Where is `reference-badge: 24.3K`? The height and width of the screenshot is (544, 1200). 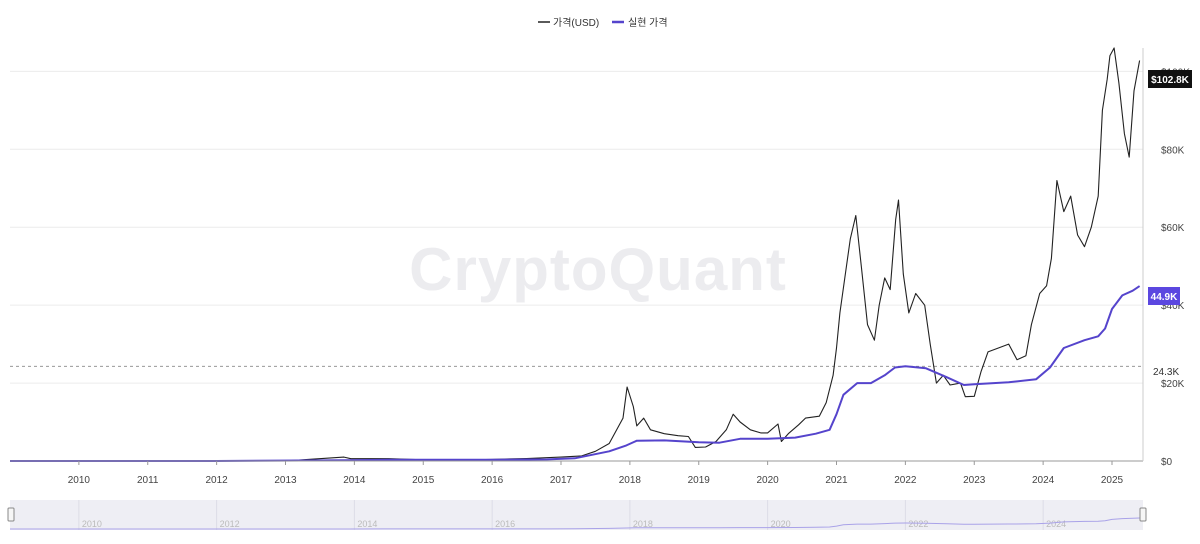
reference-badge: 24.3K is located at coordinates (1166, 372).